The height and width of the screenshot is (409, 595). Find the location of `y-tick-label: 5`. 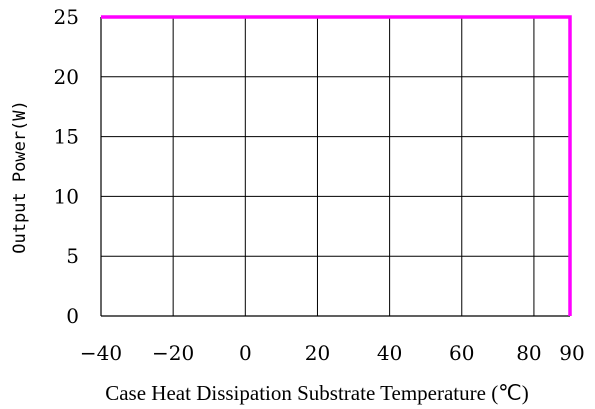

y-tick-label: 5 is located at coordinates (72, 256).